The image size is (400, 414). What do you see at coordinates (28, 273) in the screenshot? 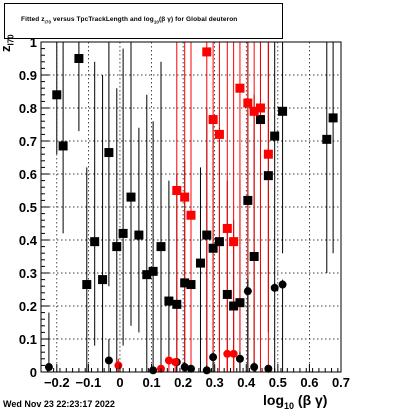
I see `y-tick-label: 0.3` at bounding box center [28, 273].